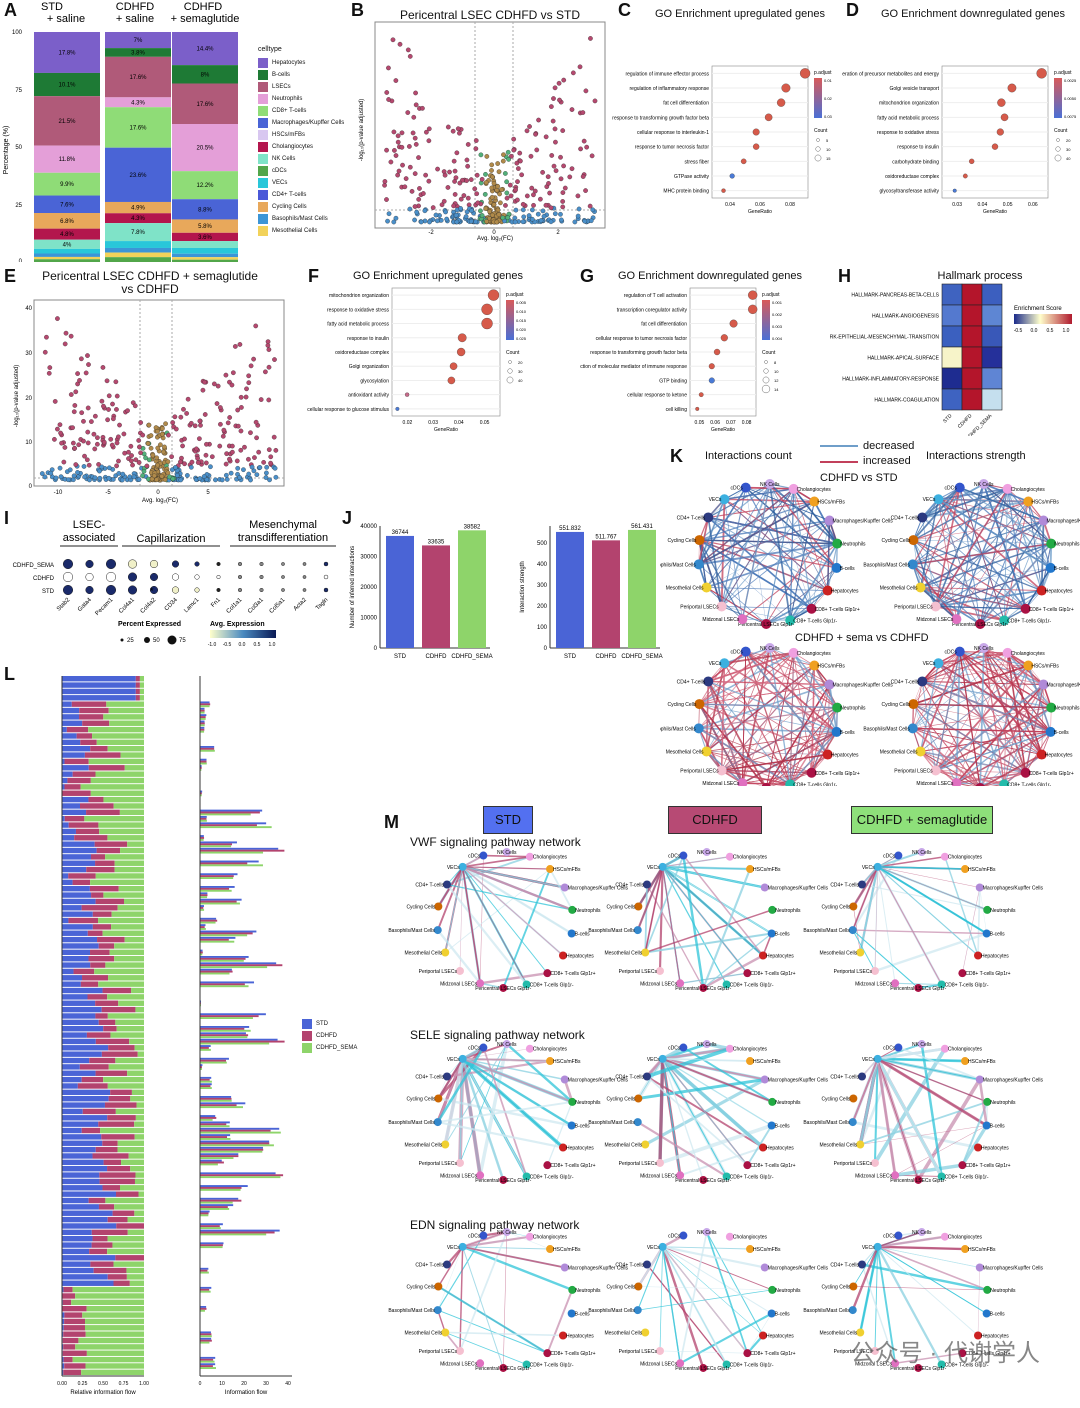 This screenshot has width=1080, height=1408. I want to click on bar-value: 33635, so click(436, 542).